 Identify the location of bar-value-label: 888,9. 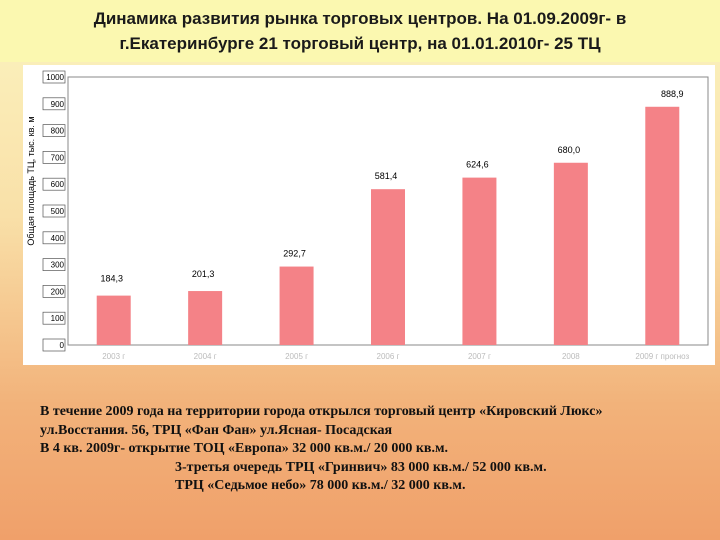
(672, 94).